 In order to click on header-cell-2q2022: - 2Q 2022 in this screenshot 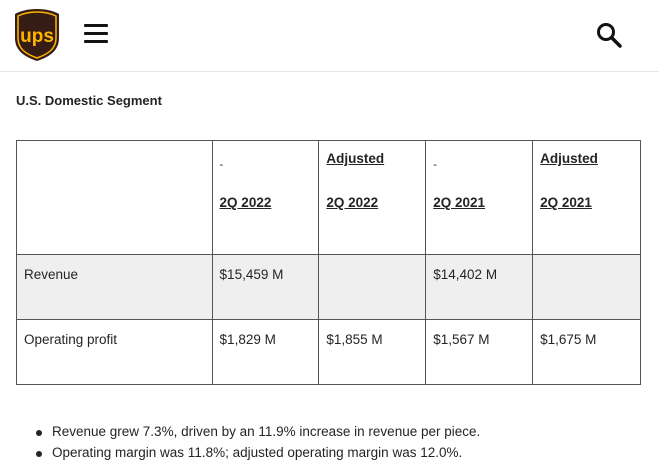, I will do `click(265, 197)`.